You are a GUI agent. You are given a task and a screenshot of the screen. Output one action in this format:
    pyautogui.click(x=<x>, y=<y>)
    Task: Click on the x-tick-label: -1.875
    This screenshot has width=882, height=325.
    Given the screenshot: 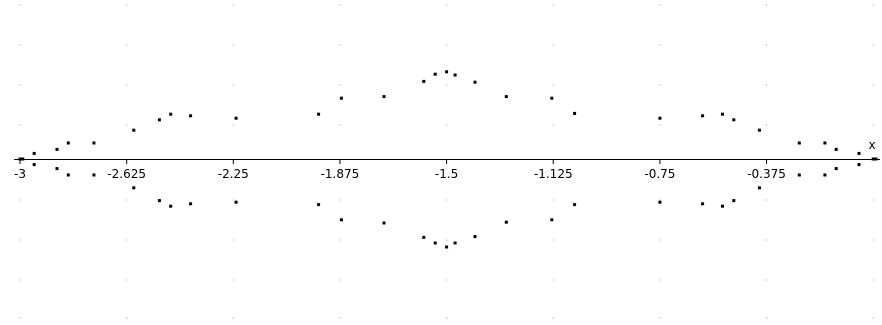 What is the action you would take?
    pyautogui.click(x=340, y=174)
    